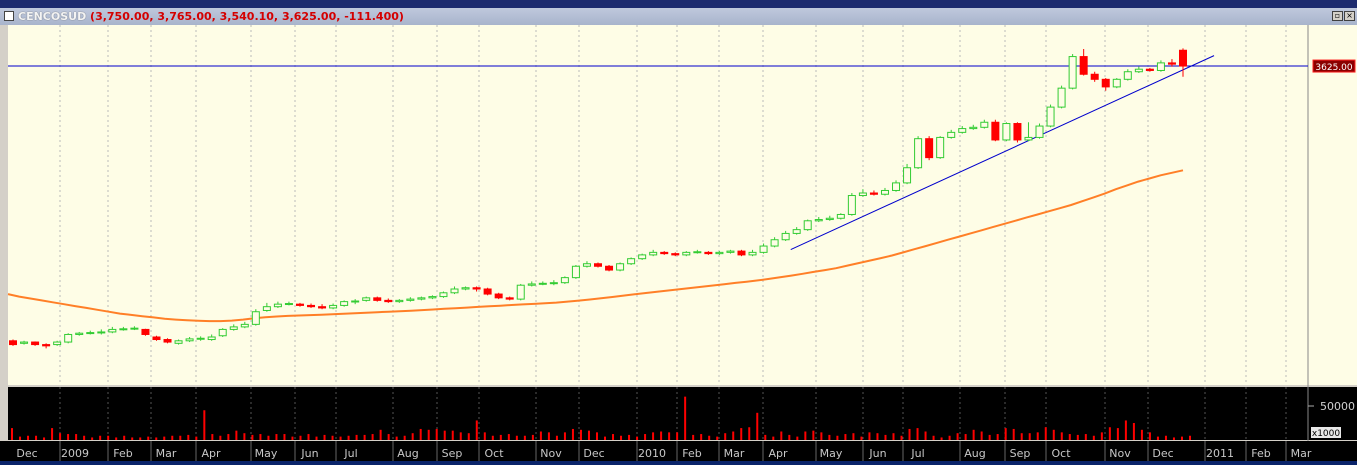  I want to click on restore-button: ▫, so click(1337, 16).